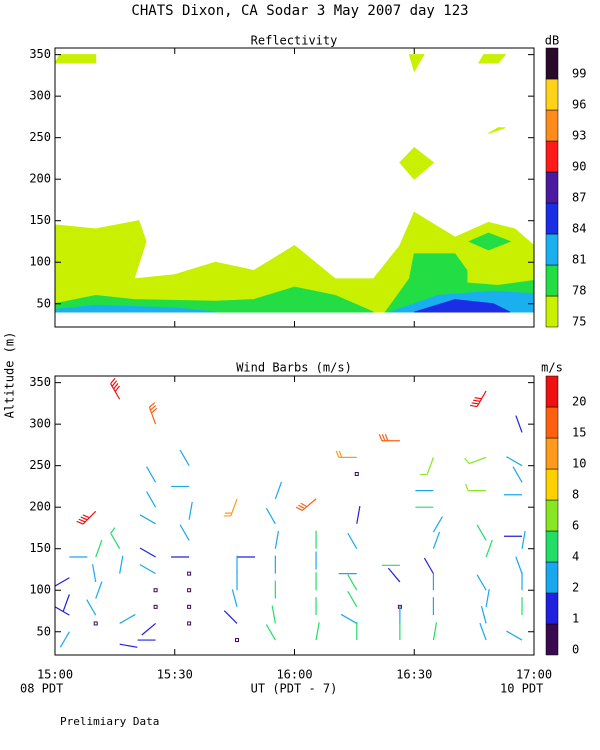 Image resolution: width=600 pixels, height=750 pixels. I want to click on x-note: 10 PDT, so click(521, 689).